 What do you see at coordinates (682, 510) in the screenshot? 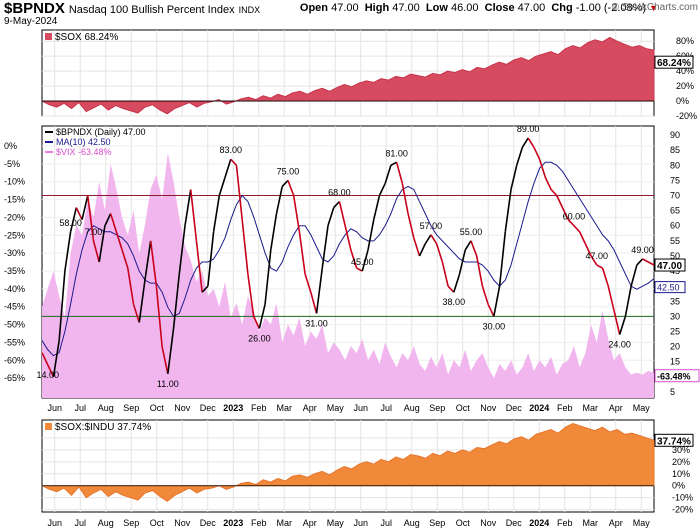
I see `y-tick-label: -20%` at bounding box center [682, 510].